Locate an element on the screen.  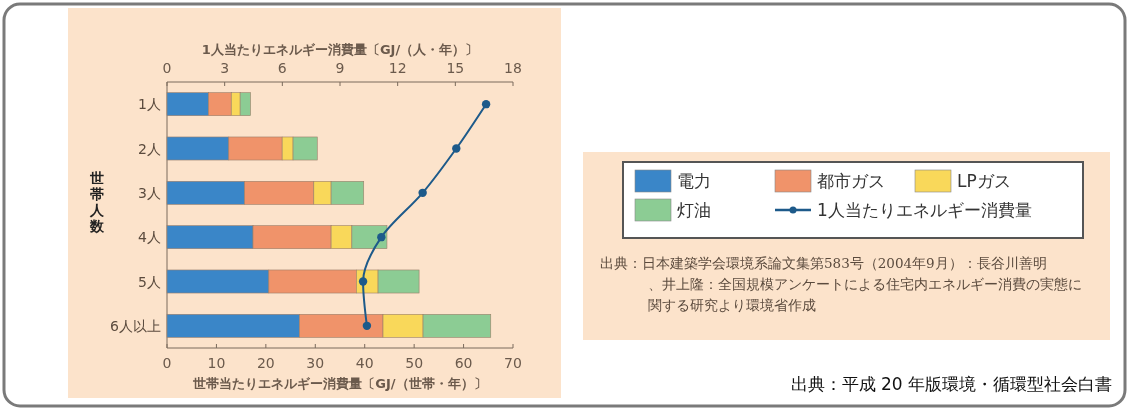
x2-tick-label: 12 is located at coordinates (397, 68).